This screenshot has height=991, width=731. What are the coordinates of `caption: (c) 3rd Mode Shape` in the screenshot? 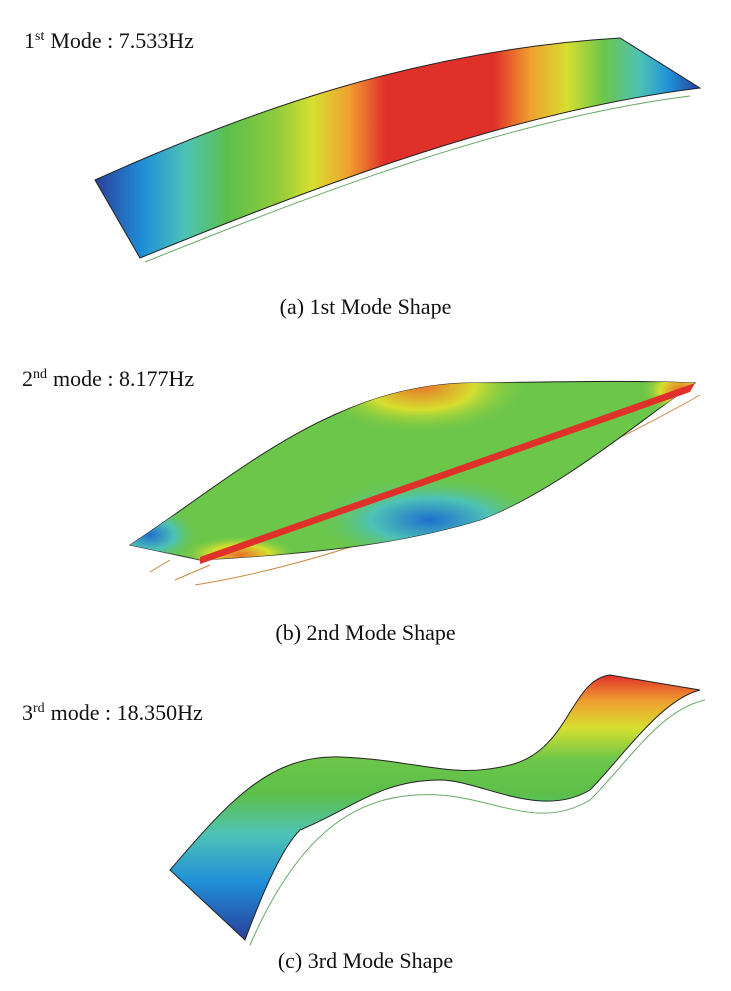 It's located at (365, 960).